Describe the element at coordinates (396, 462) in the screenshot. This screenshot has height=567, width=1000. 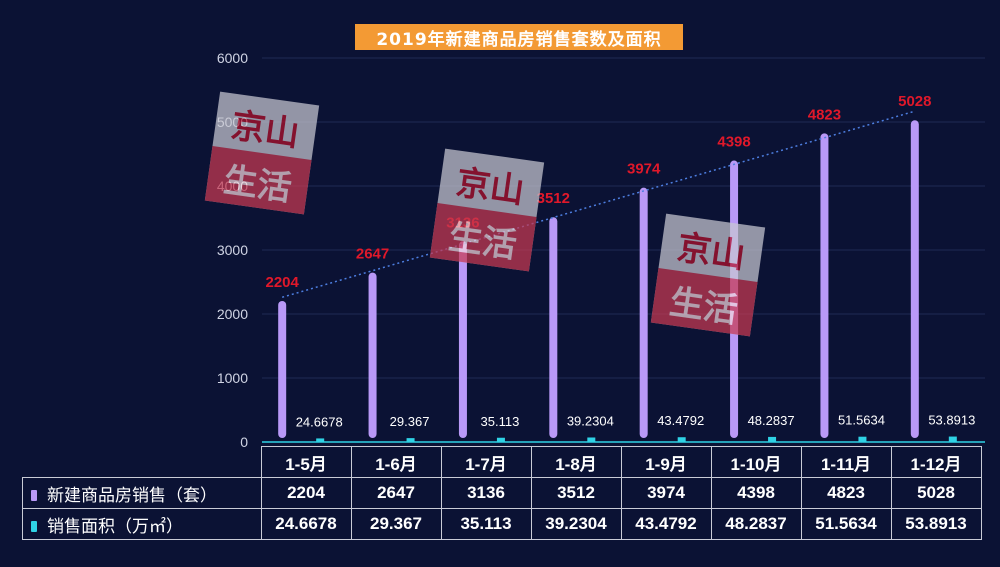
I see `table-header-cell: 1-6月` at that location.